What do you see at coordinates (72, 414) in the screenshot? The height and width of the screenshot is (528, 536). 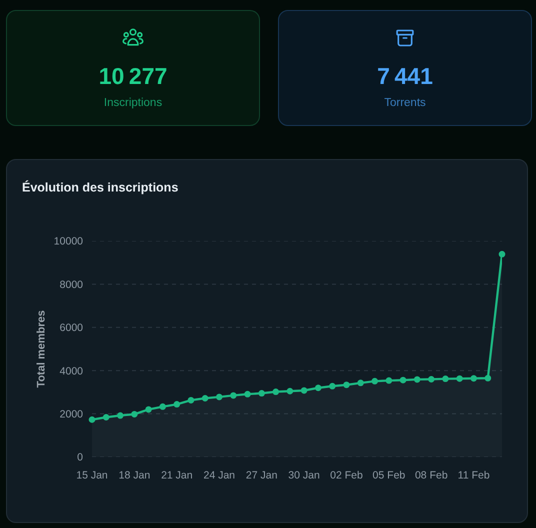 I see `y-tick-label: 2000` at bounding box center [72, 414].